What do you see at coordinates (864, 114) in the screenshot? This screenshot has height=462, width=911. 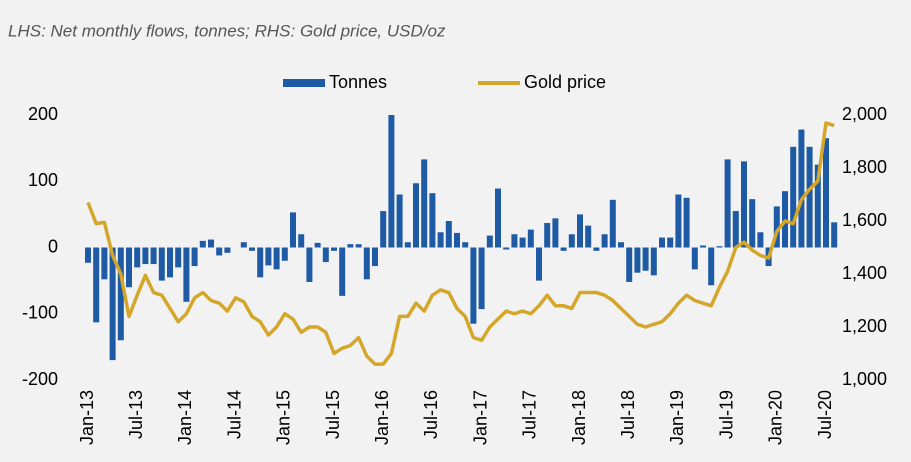 I see `y2-tick-label: 2,000` at bounding box center [864, 114].